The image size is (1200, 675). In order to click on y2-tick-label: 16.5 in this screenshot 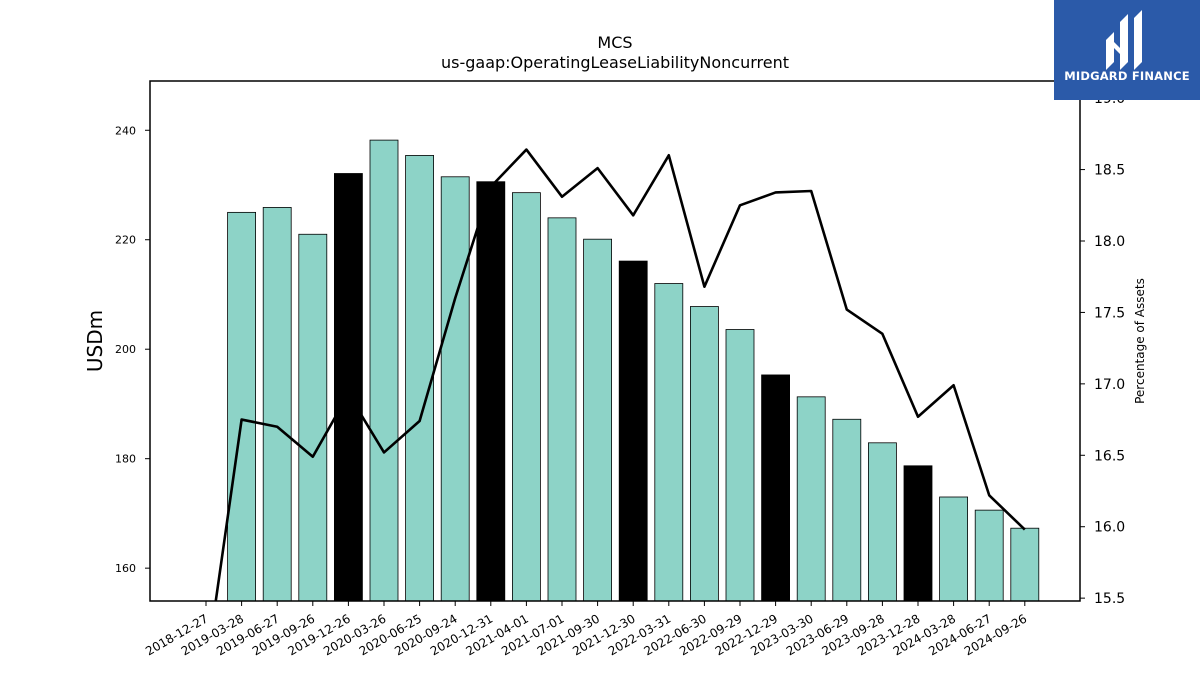, I will do `click(1109, 456)`.